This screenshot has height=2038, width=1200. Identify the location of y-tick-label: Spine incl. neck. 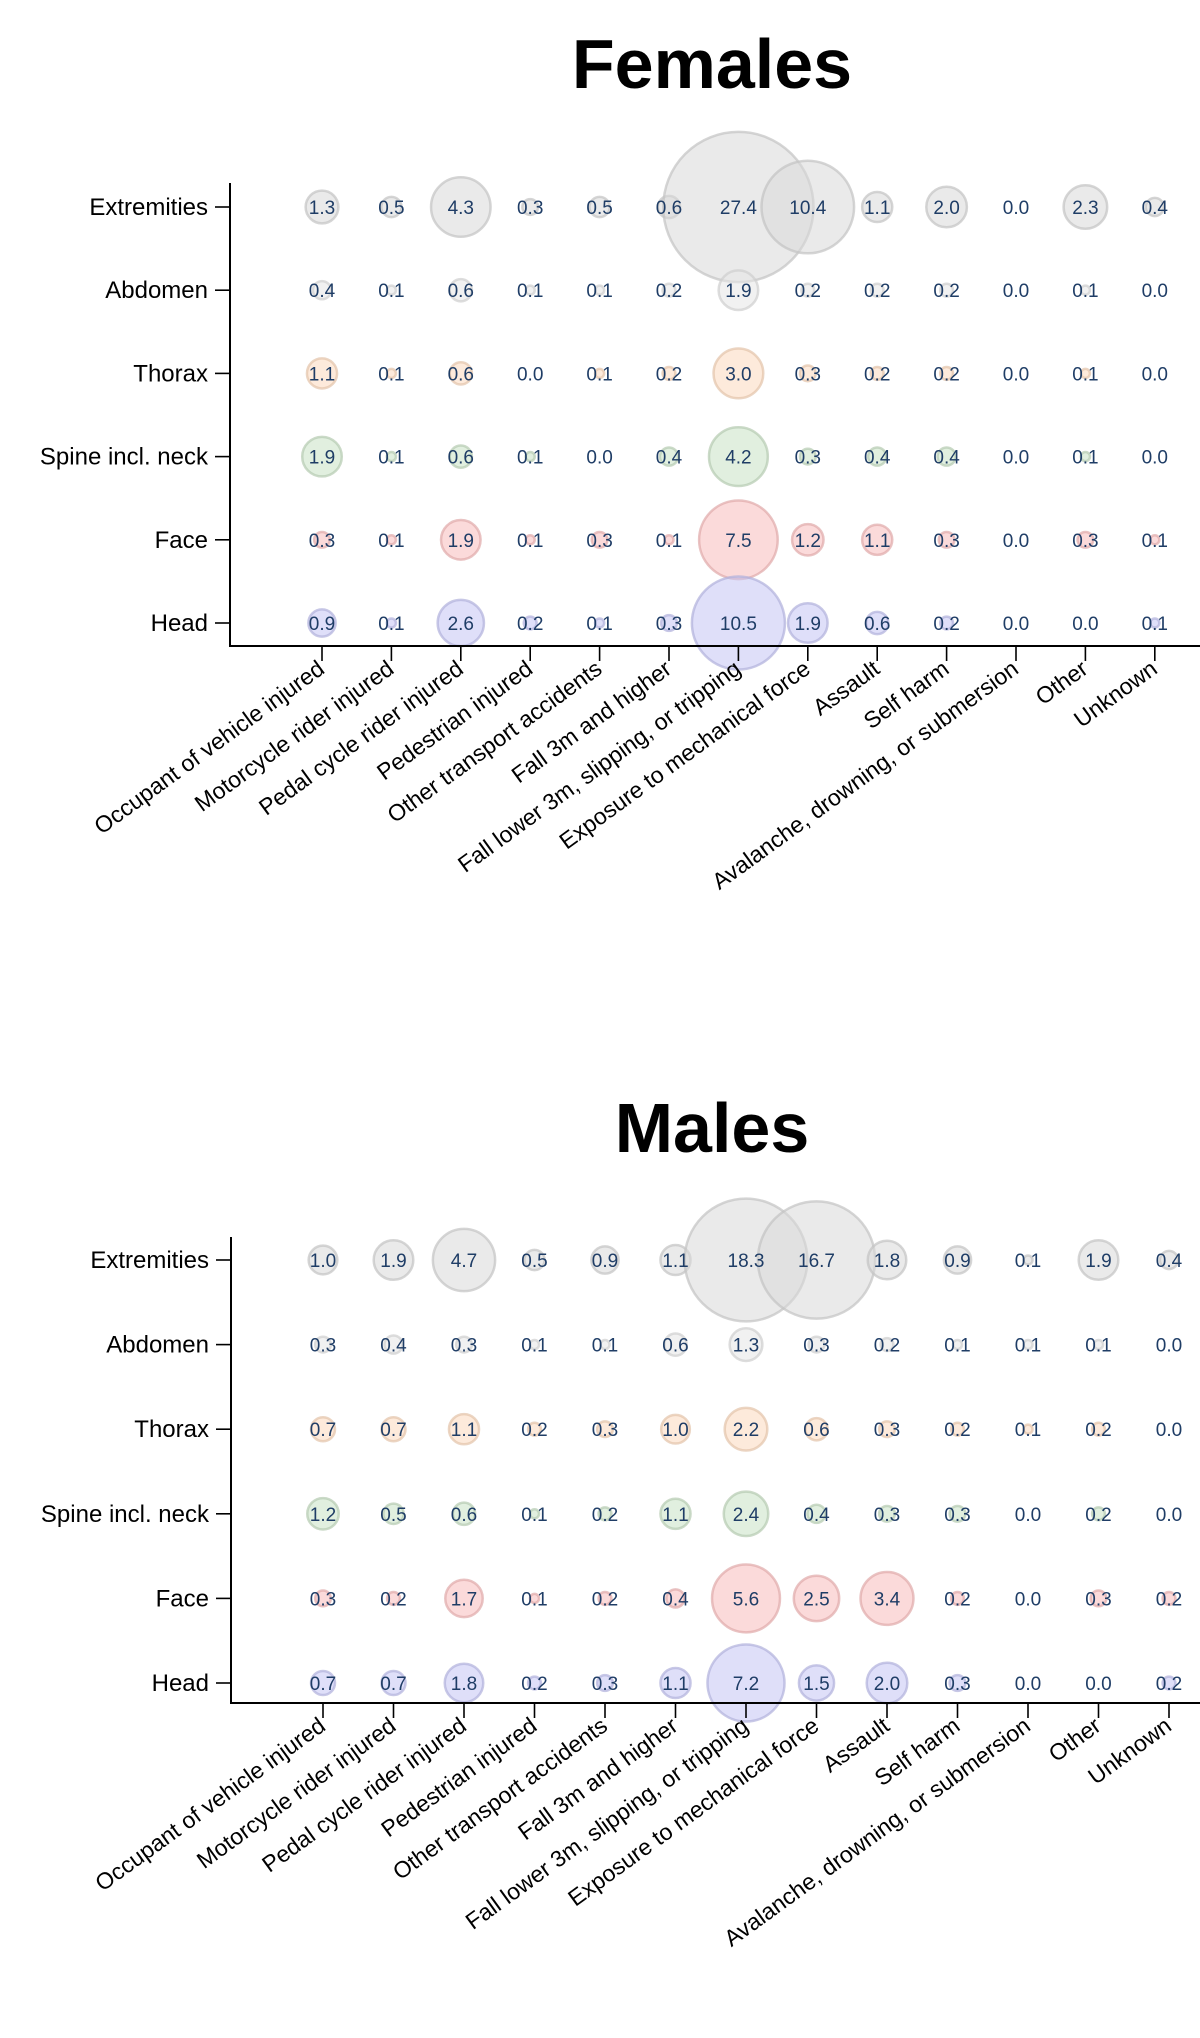
(124, 457).